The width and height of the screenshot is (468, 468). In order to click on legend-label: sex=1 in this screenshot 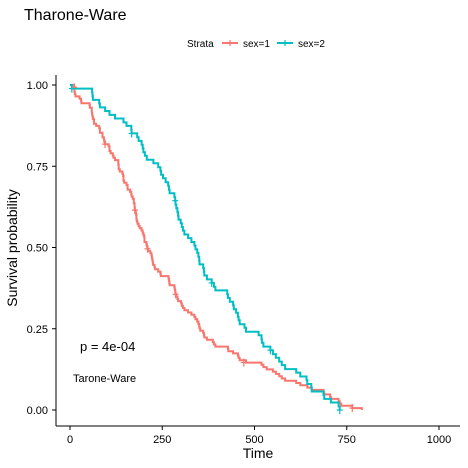, I will do `click(256, 44)`.